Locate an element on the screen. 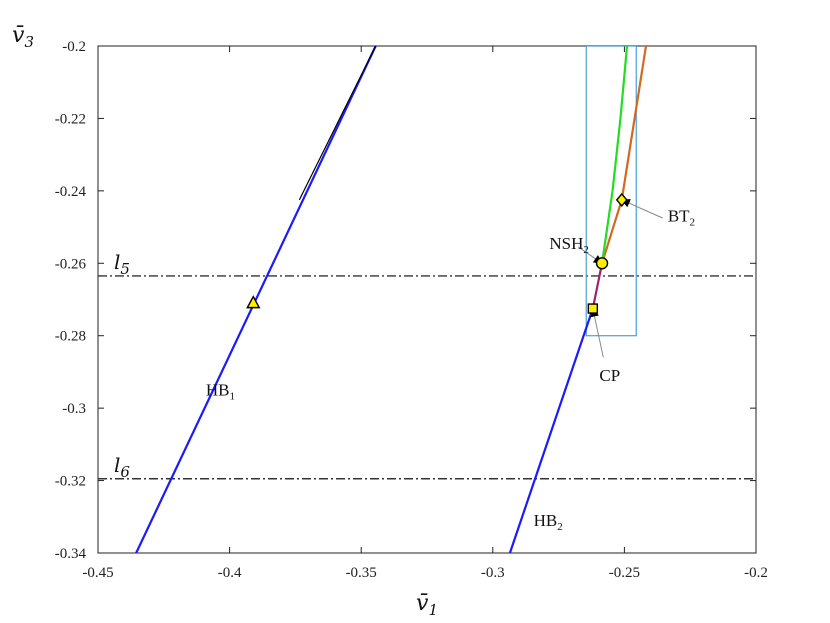  marker-triangle is located at coordinates (253, 302).